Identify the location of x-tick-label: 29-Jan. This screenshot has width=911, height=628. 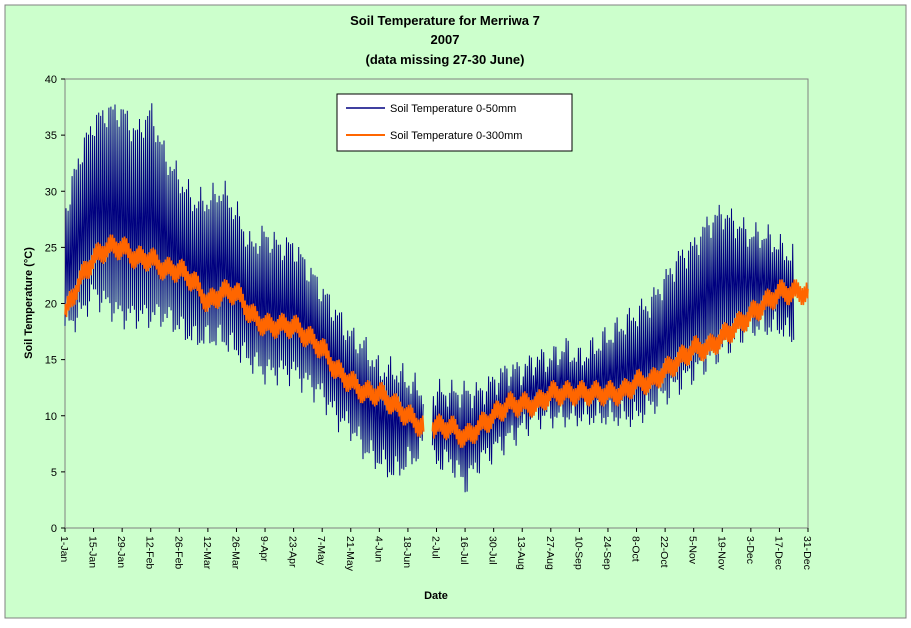
(121, 552).